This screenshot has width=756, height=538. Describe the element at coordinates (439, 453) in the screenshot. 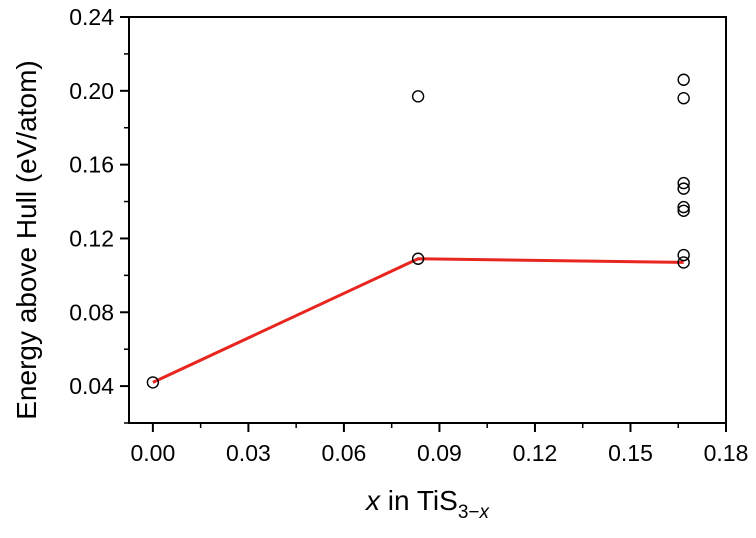

I see `x-tick-label: 0.09` at that location.